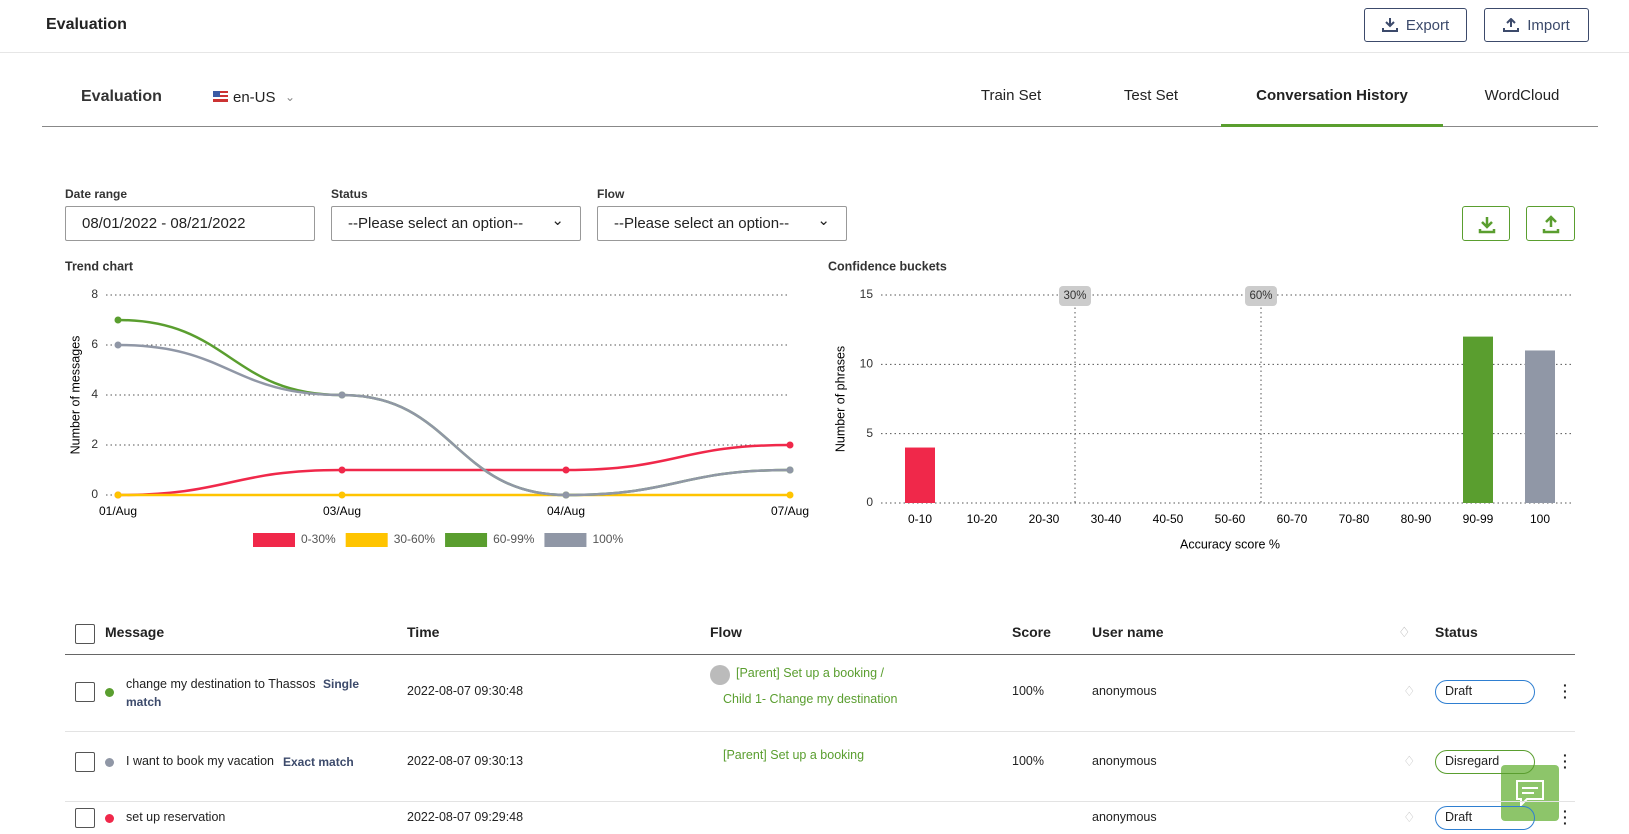 The image size is (1629, 834). Describe the element at coordinates (820, 126) in the screenshot. I see `tabs-divider` at that location.